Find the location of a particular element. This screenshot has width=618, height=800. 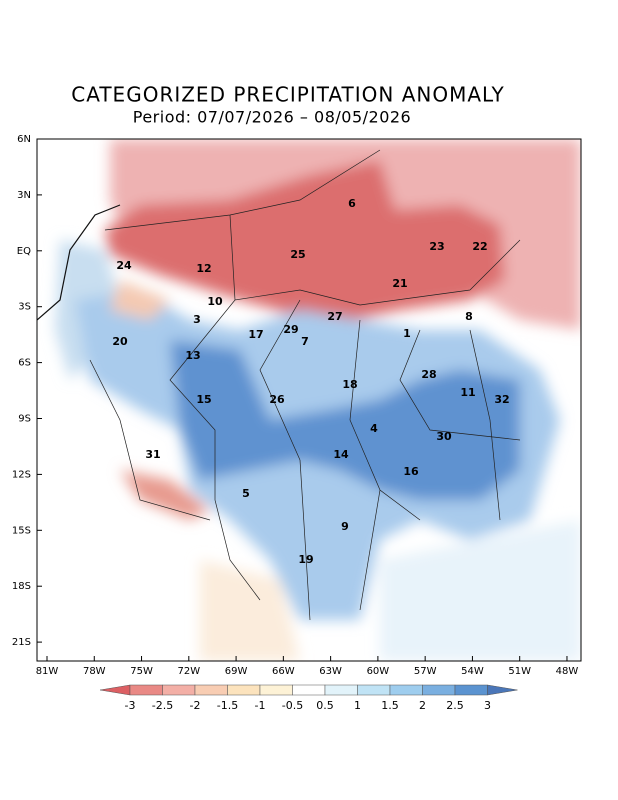

period: Period: 07/07/2026 – 08/05/2026 is located at coordinates (272, 117).